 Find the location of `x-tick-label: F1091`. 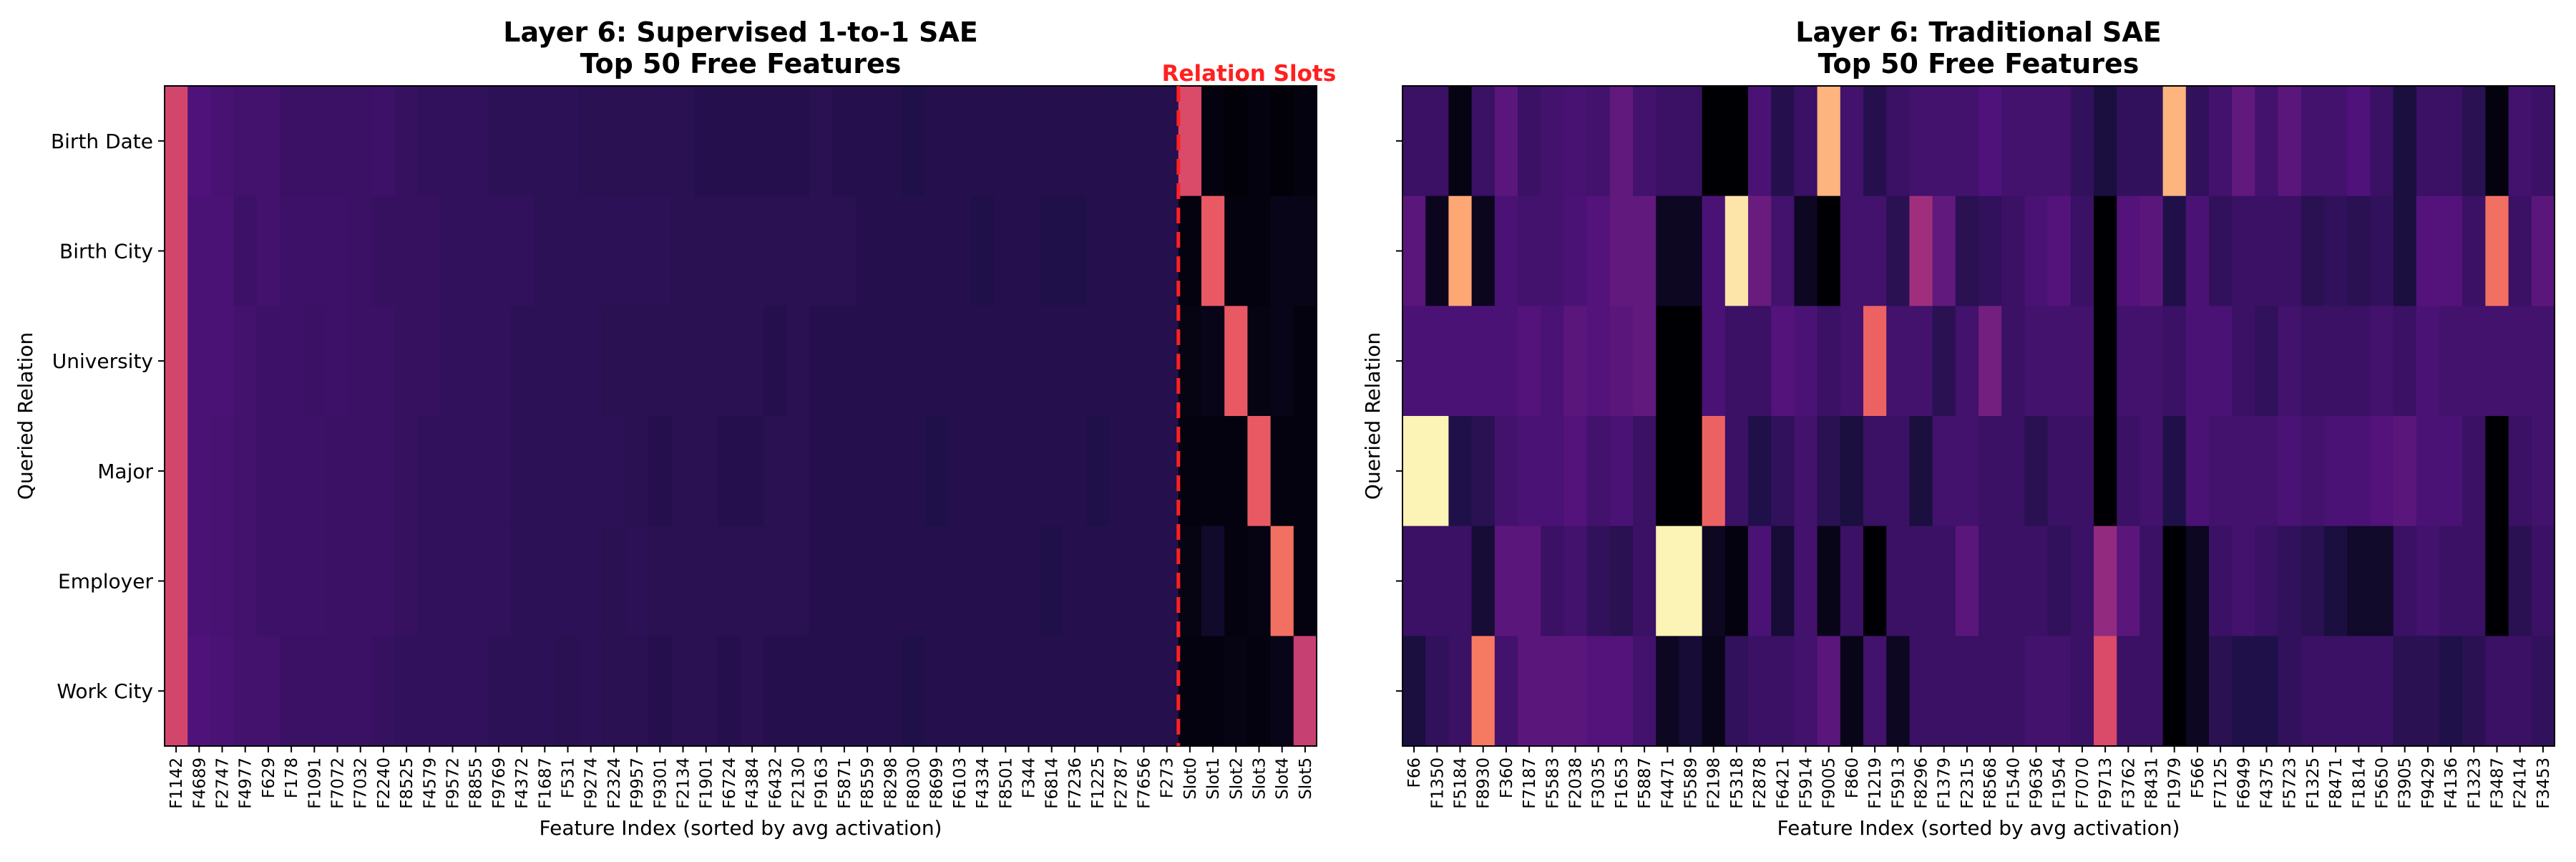

x-tick-label: F1091 is located at coordinates (315, 783).